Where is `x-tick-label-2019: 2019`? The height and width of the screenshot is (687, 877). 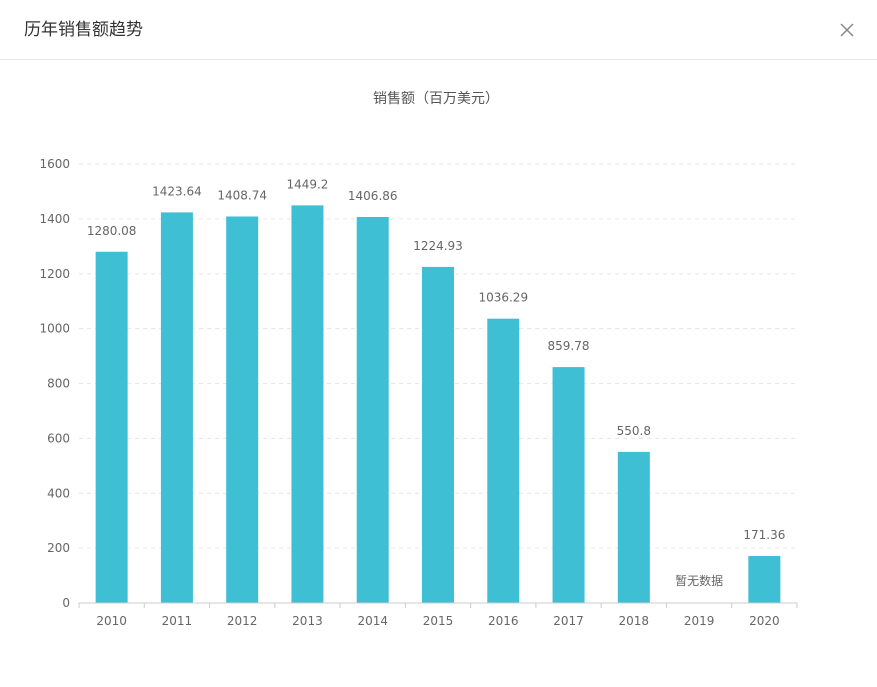
x-tick-label-2019: 2019 is located at coordinates (699, 621).